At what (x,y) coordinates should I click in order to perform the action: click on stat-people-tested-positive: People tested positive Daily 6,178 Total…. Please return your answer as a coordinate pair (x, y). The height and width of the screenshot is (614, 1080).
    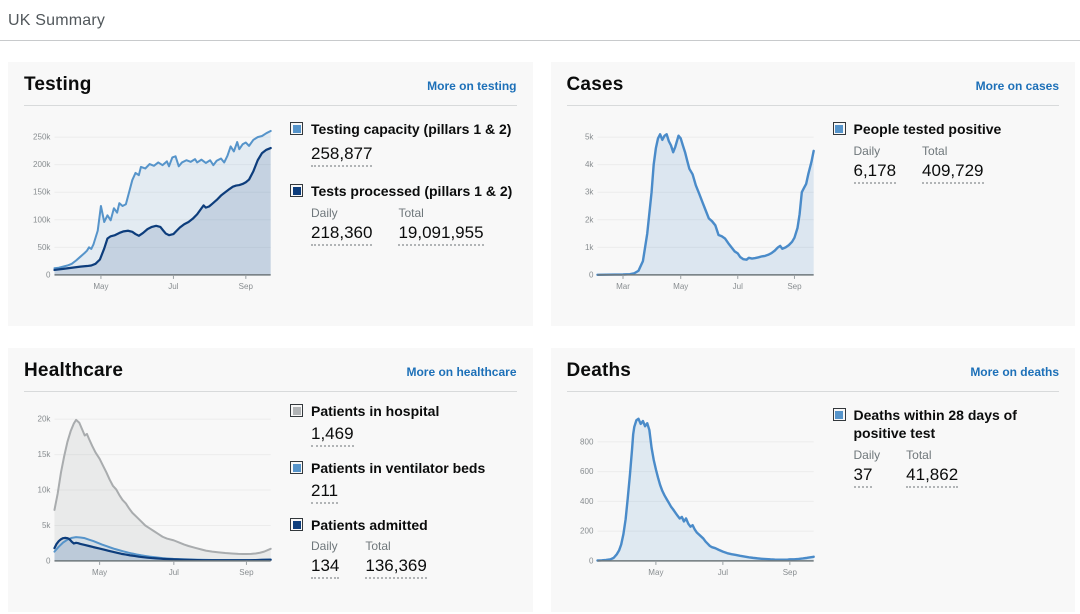
    Looking at the image, I should click on (946, 152).